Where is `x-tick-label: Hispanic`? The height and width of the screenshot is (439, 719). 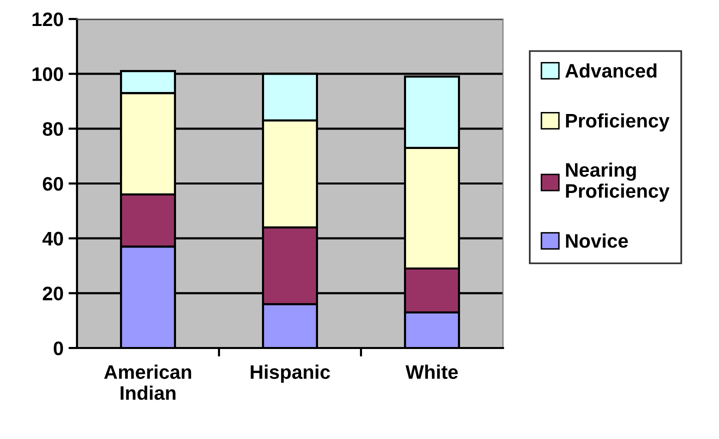 x-tick-label: Hispanic is located at coordinates (290, 373).